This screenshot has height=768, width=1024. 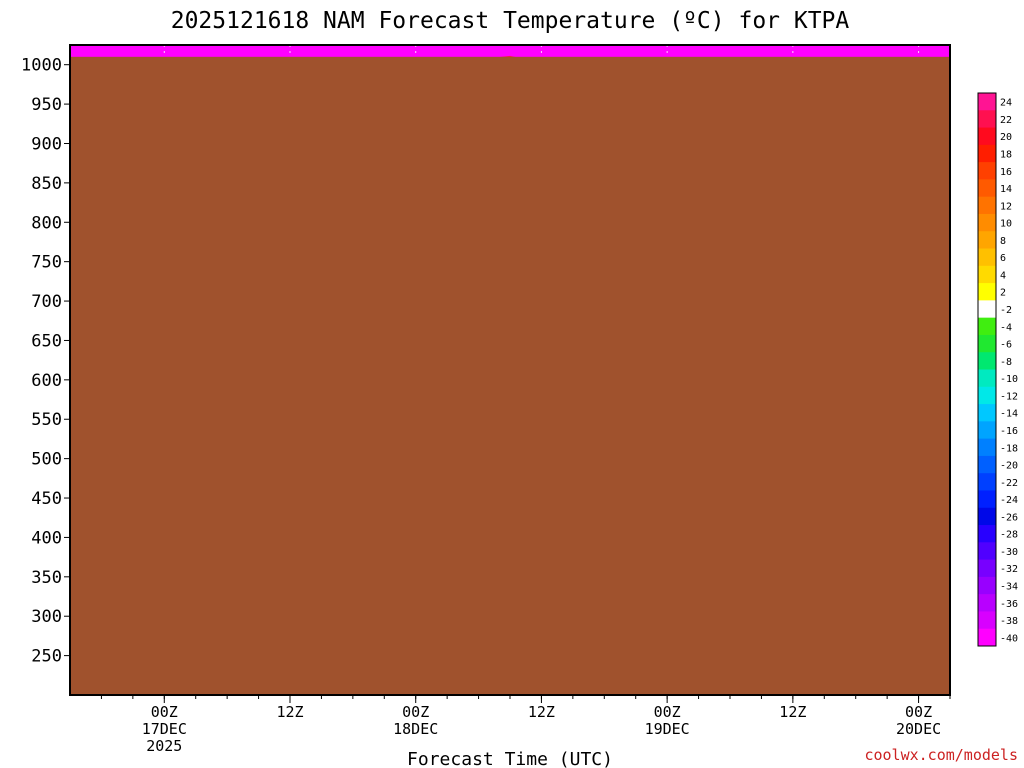 I want to click on colorbar-swatch--6, so click(x=987, y=343).